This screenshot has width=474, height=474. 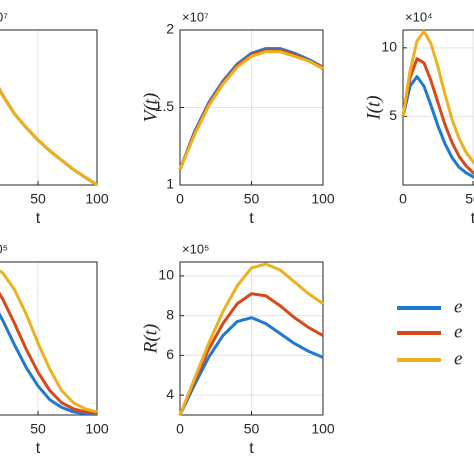 What do you see at coordinates (170, 394) in the screenshot?
I see `y-tick-label: 4` at bounding box center [170, 394].